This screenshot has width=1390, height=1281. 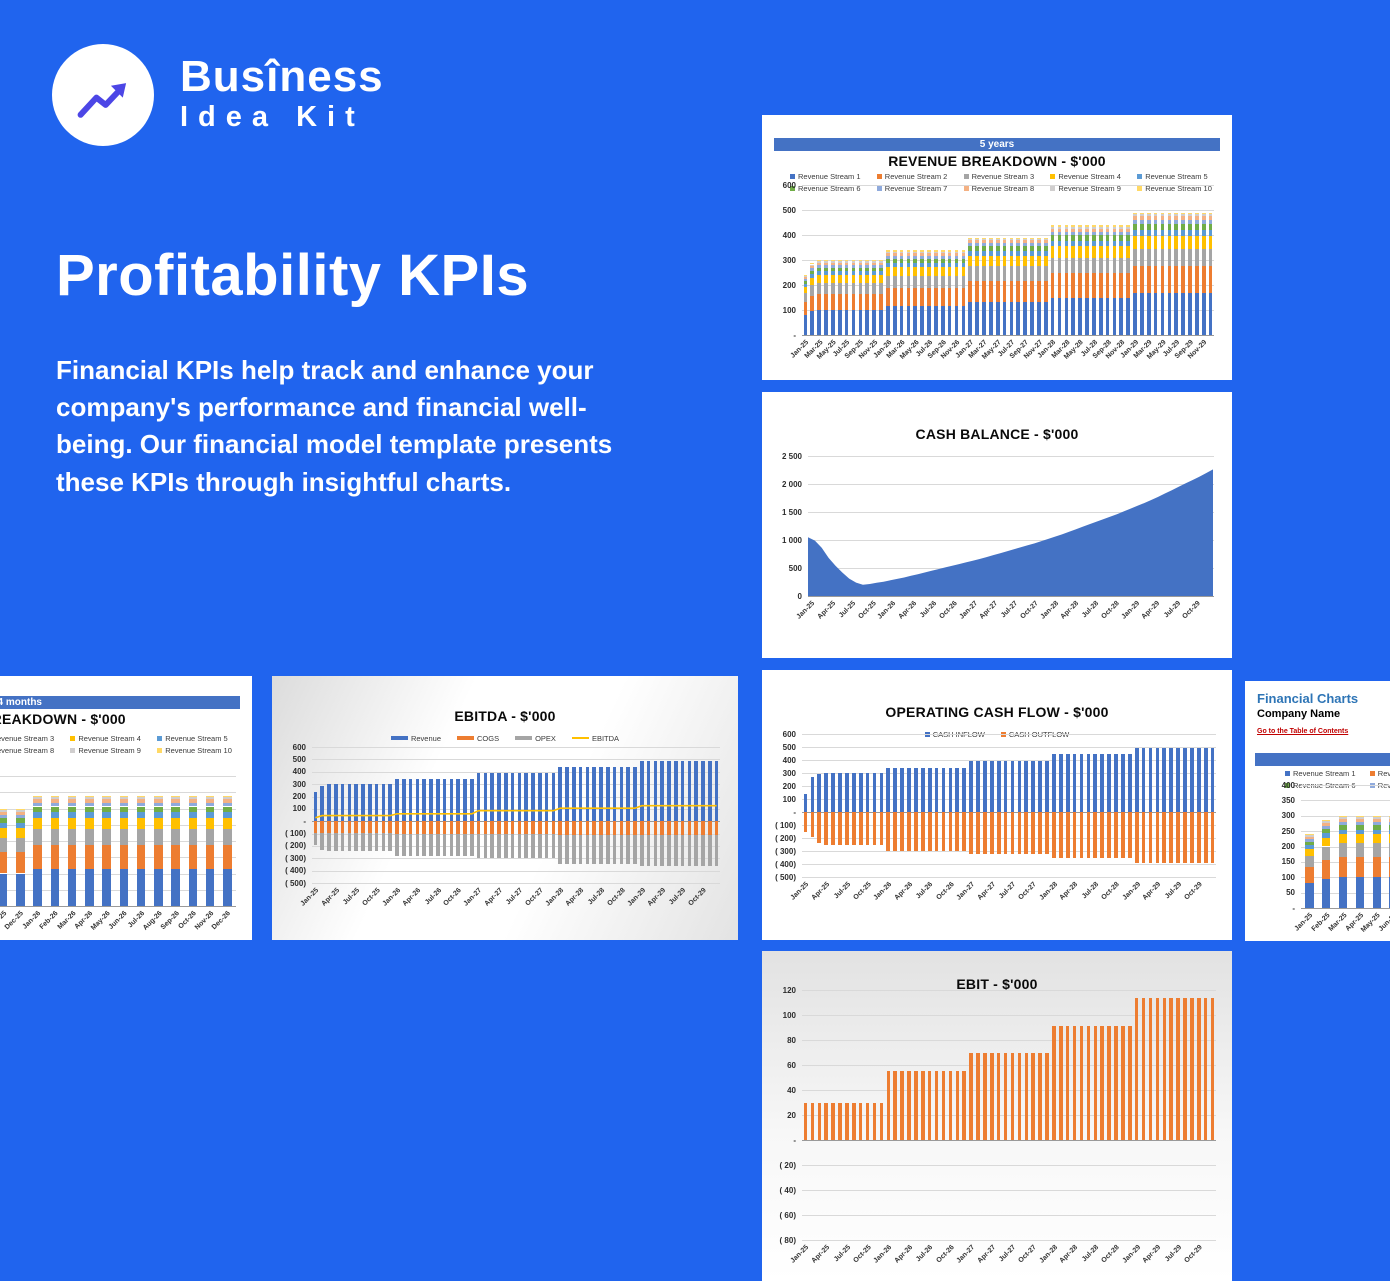 I want to click on x-tick-label: Jan-27, so click(x=968, y=610).